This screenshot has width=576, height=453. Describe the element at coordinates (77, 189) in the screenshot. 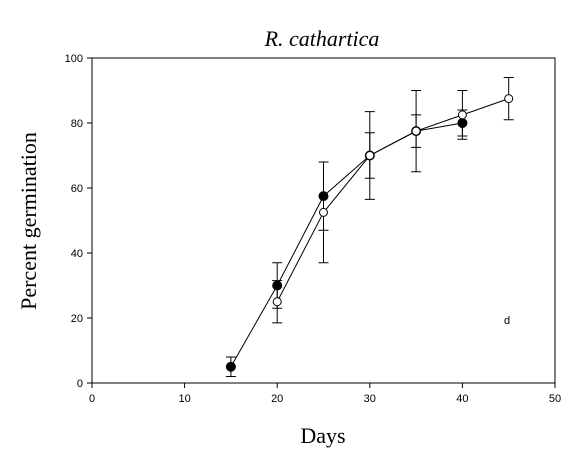

I see `y-tick-label: 60` at that location.